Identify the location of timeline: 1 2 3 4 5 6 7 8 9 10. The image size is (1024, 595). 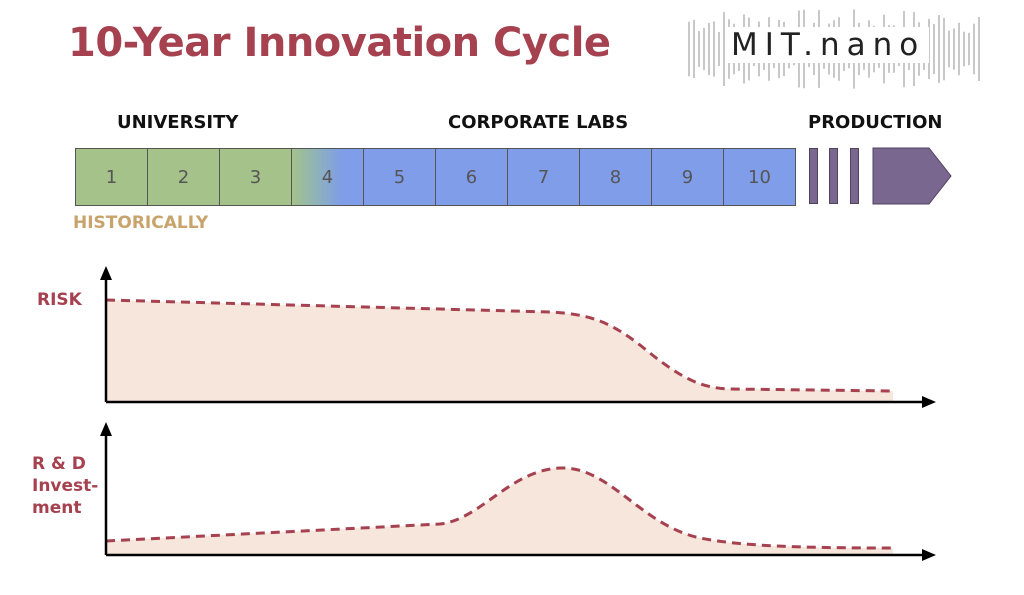
(435, 177).